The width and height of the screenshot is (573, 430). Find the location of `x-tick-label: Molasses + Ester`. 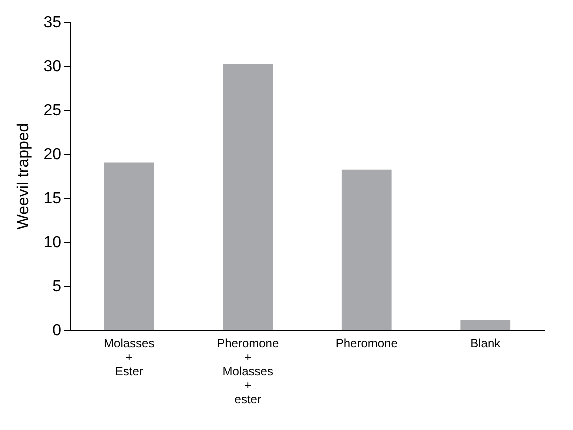

x-tick-label: Molasses + Ester is located at coordinates (129, 357).